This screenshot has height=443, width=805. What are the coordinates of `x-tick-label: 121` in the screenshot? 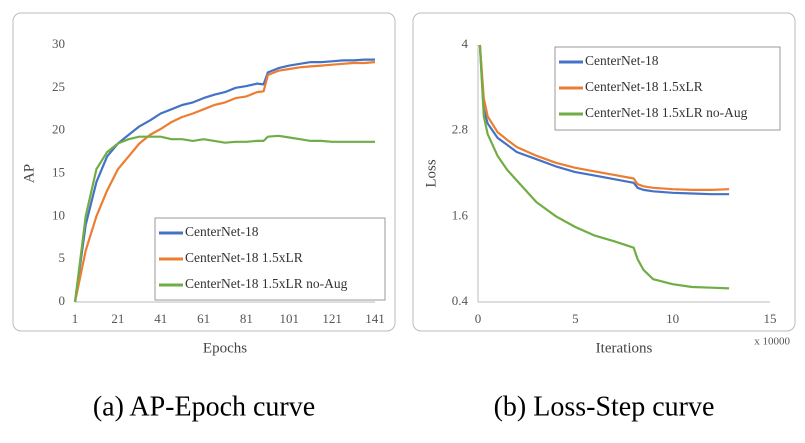 It's located at (332, 318).